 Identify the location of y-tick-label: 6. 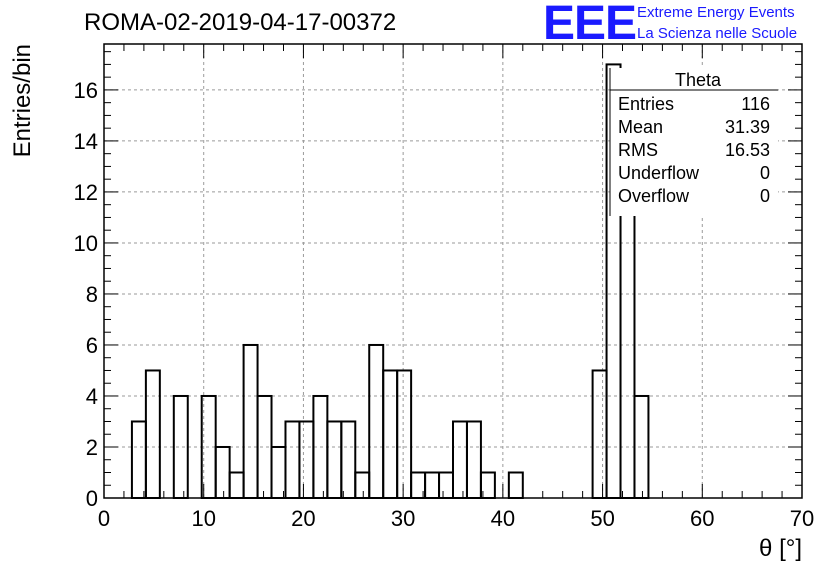
(92, 345).